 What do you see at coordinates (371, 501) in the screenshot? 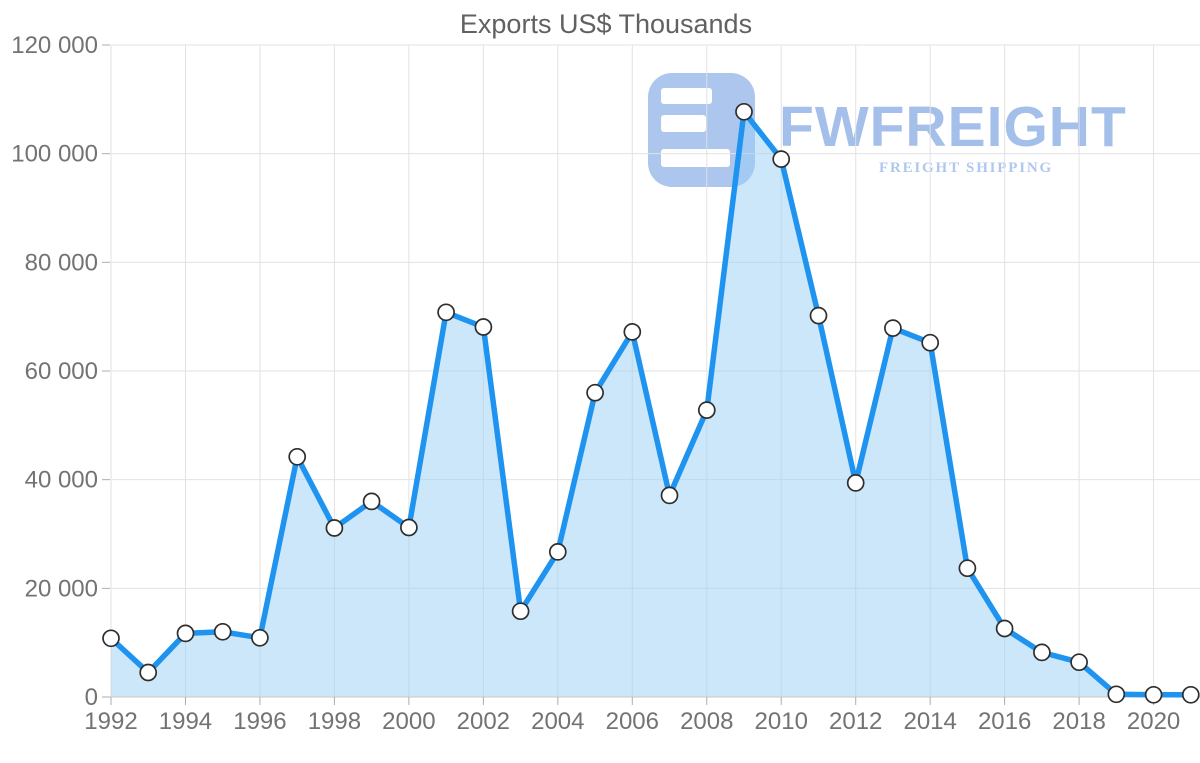
I see `data-point-1999` at bounding box center [371, 501].